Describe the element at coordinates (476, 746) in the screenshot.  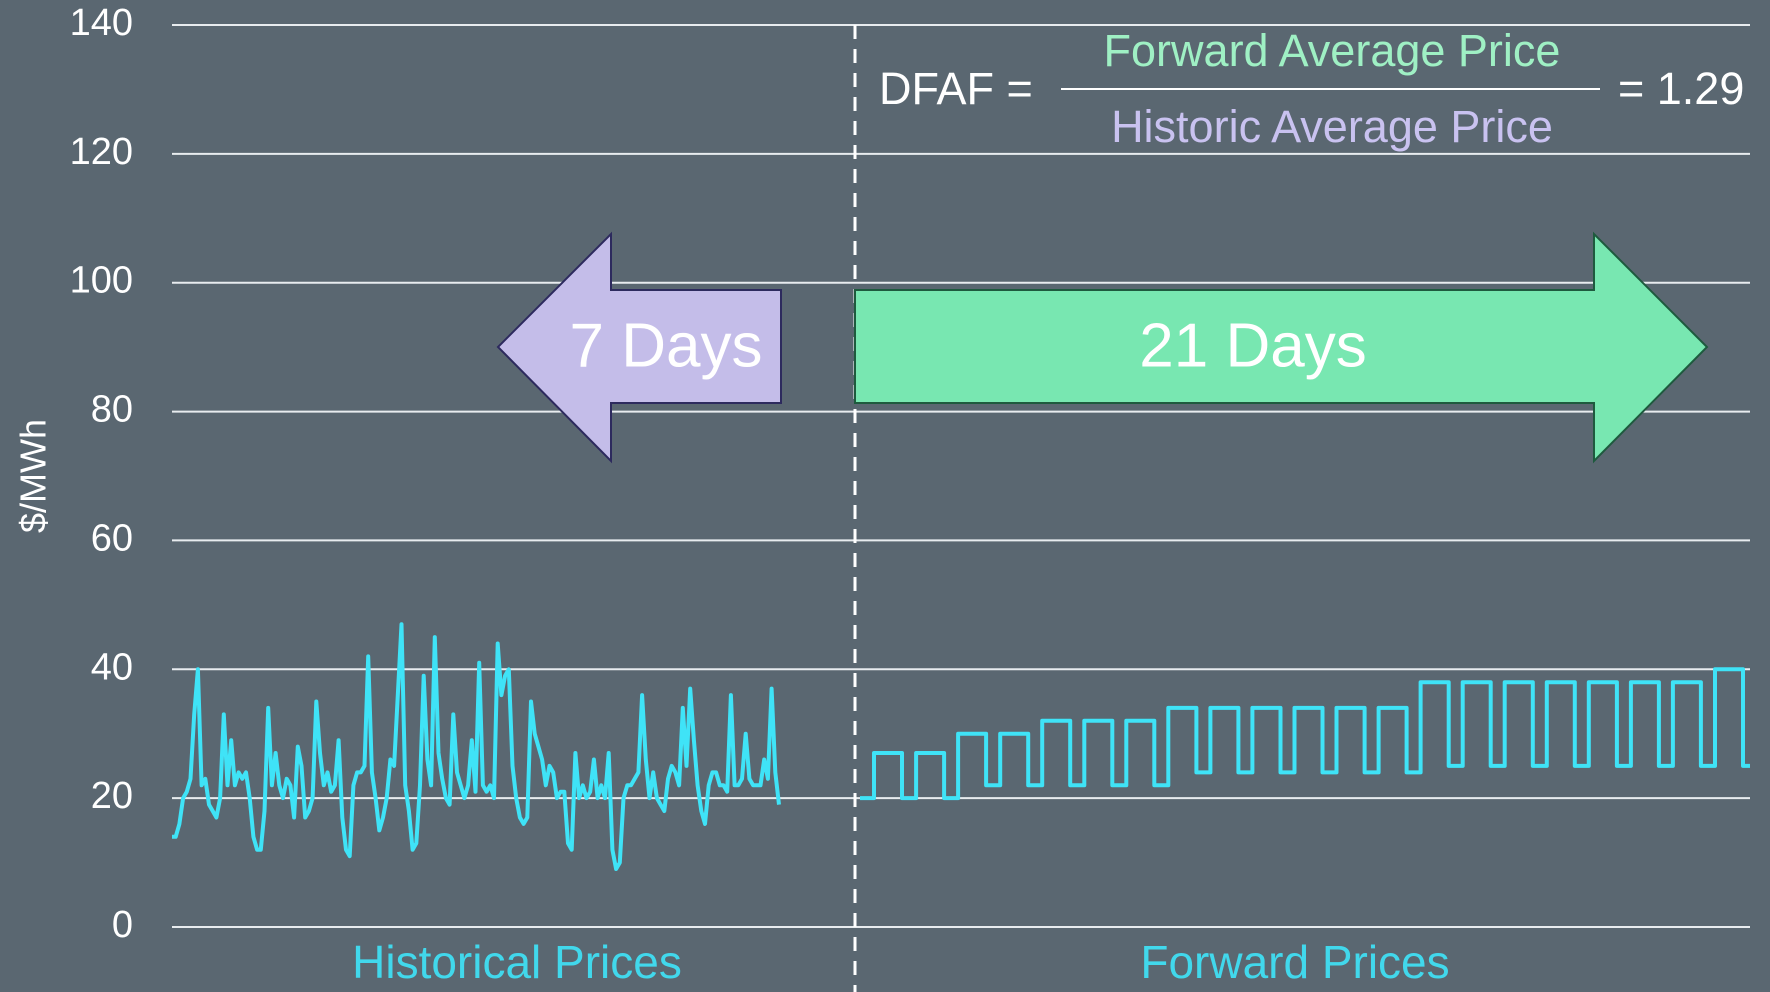
I see `historical-line` at that location.